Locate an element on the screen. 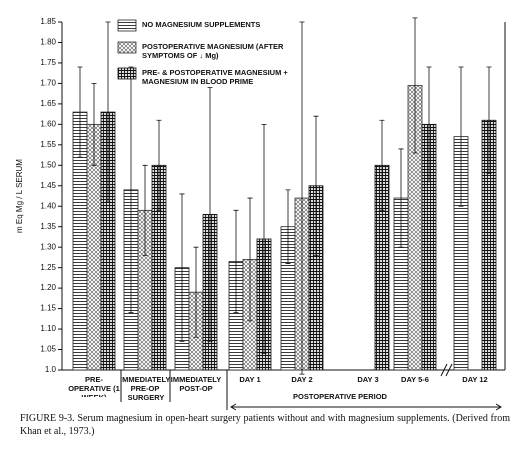  annotation: SURGERY is located at coordinates (146, 397).